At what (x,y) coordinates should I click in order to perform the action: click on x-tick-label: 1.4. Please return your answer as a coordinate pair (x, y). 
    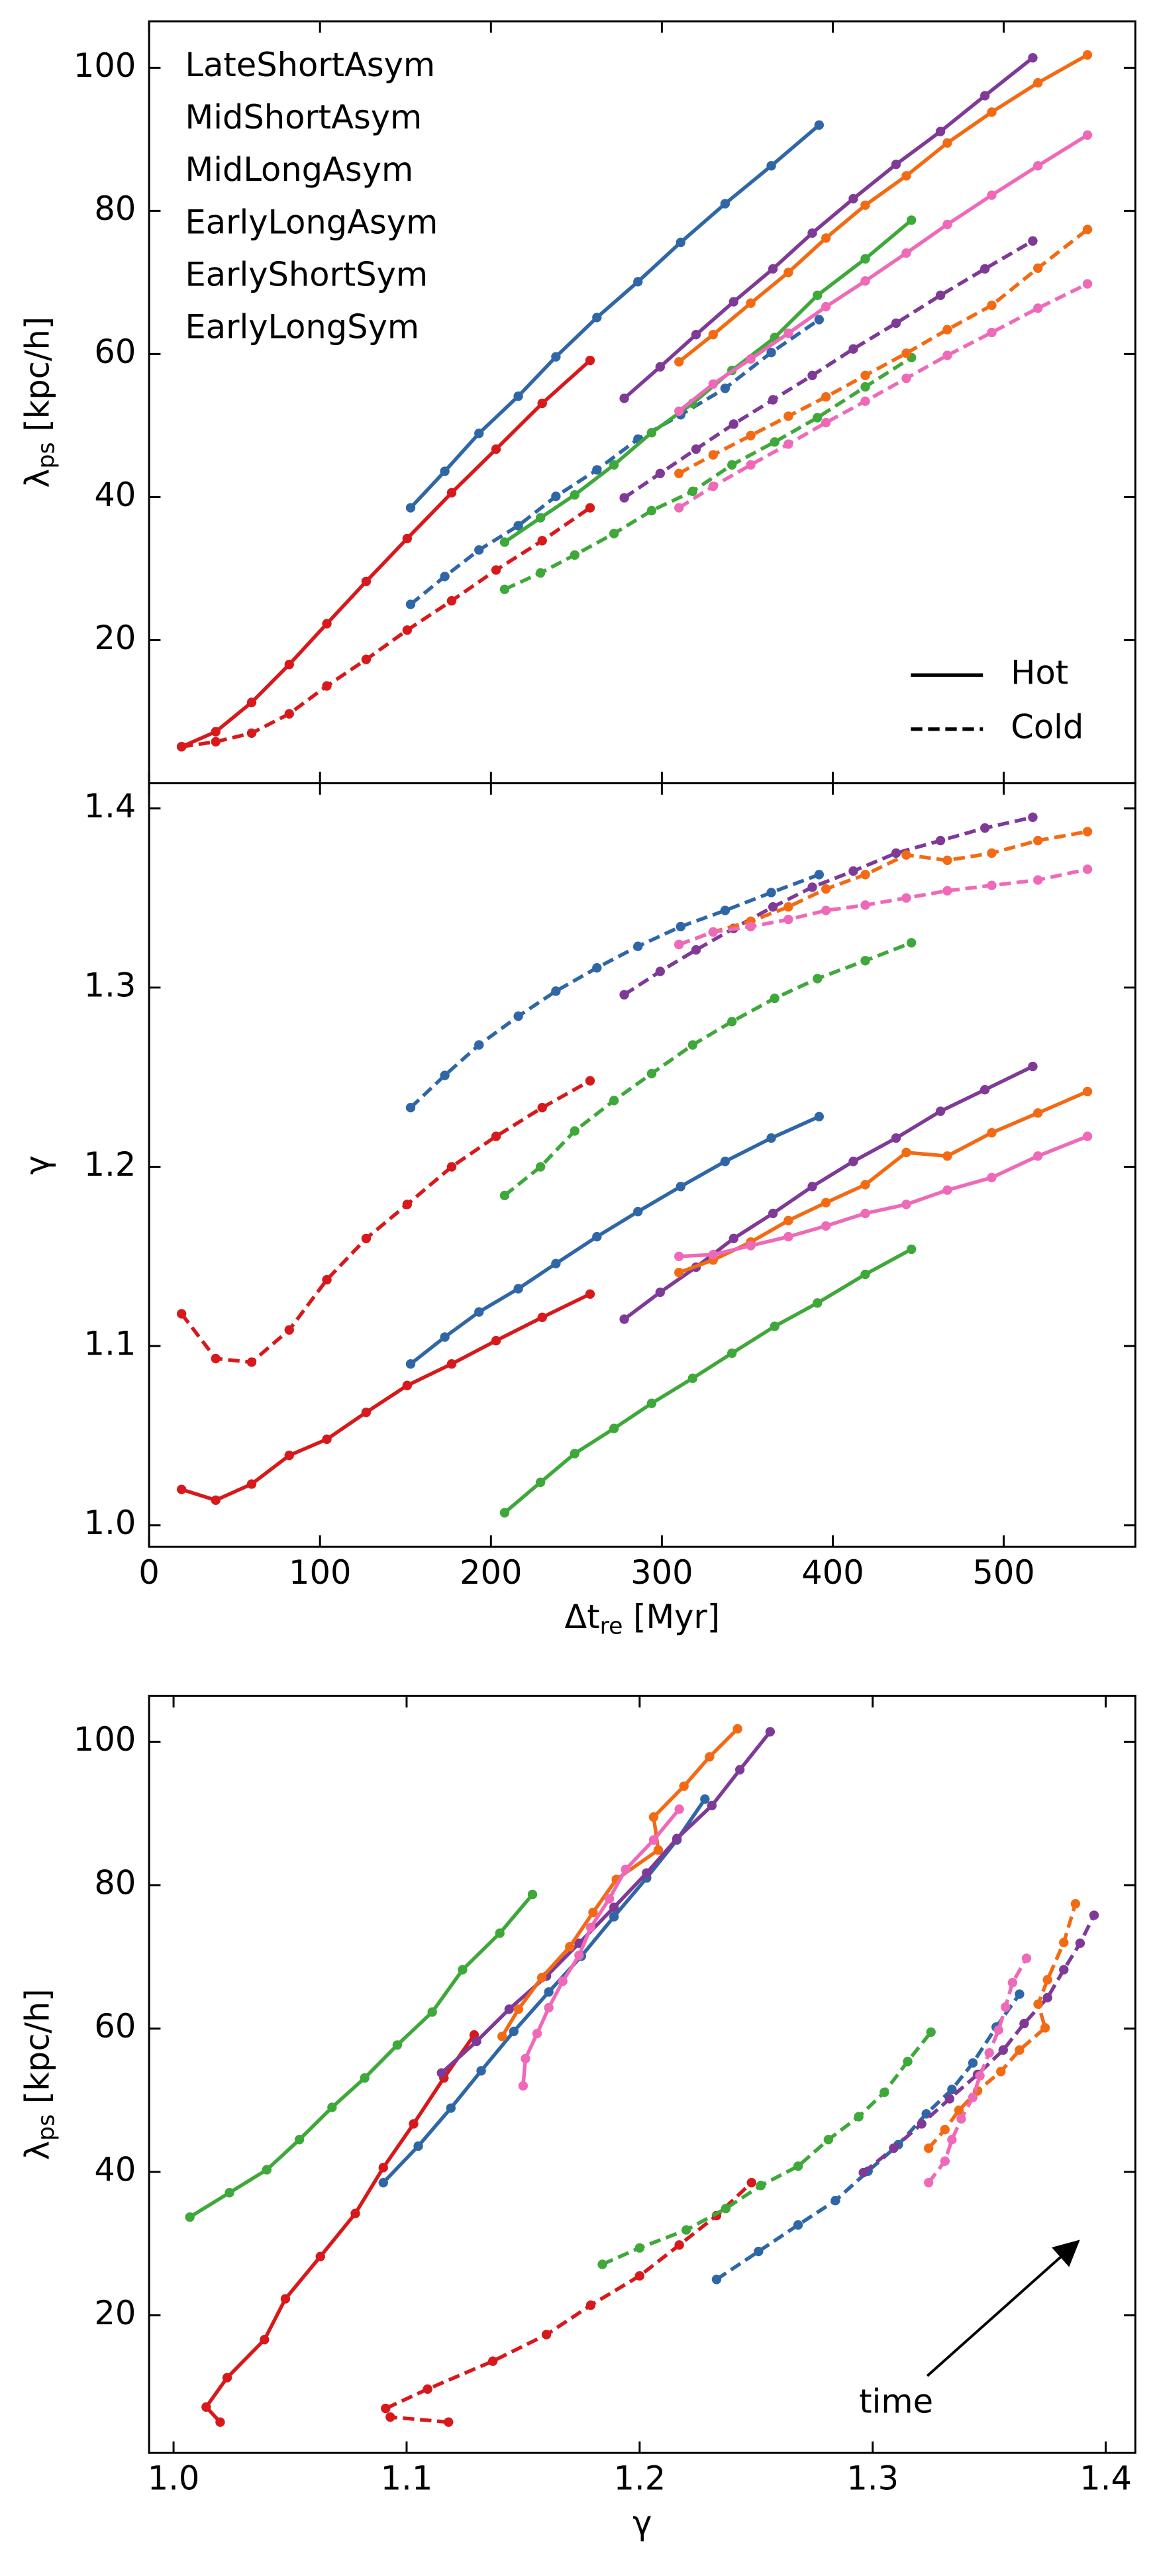
    Looking at the image, I should click on (1106, 2478).